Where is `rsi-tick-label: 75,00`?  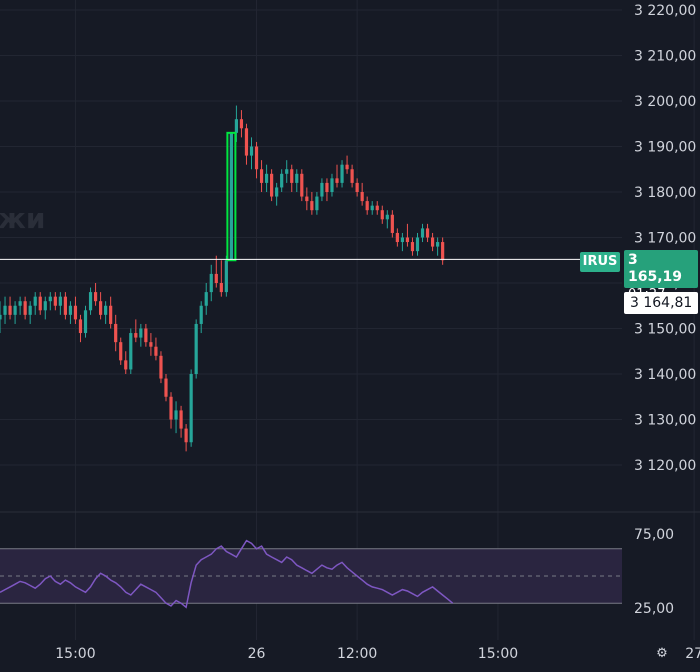 rsi-tick-label: 75,00 is located at coordinates (654, 535).